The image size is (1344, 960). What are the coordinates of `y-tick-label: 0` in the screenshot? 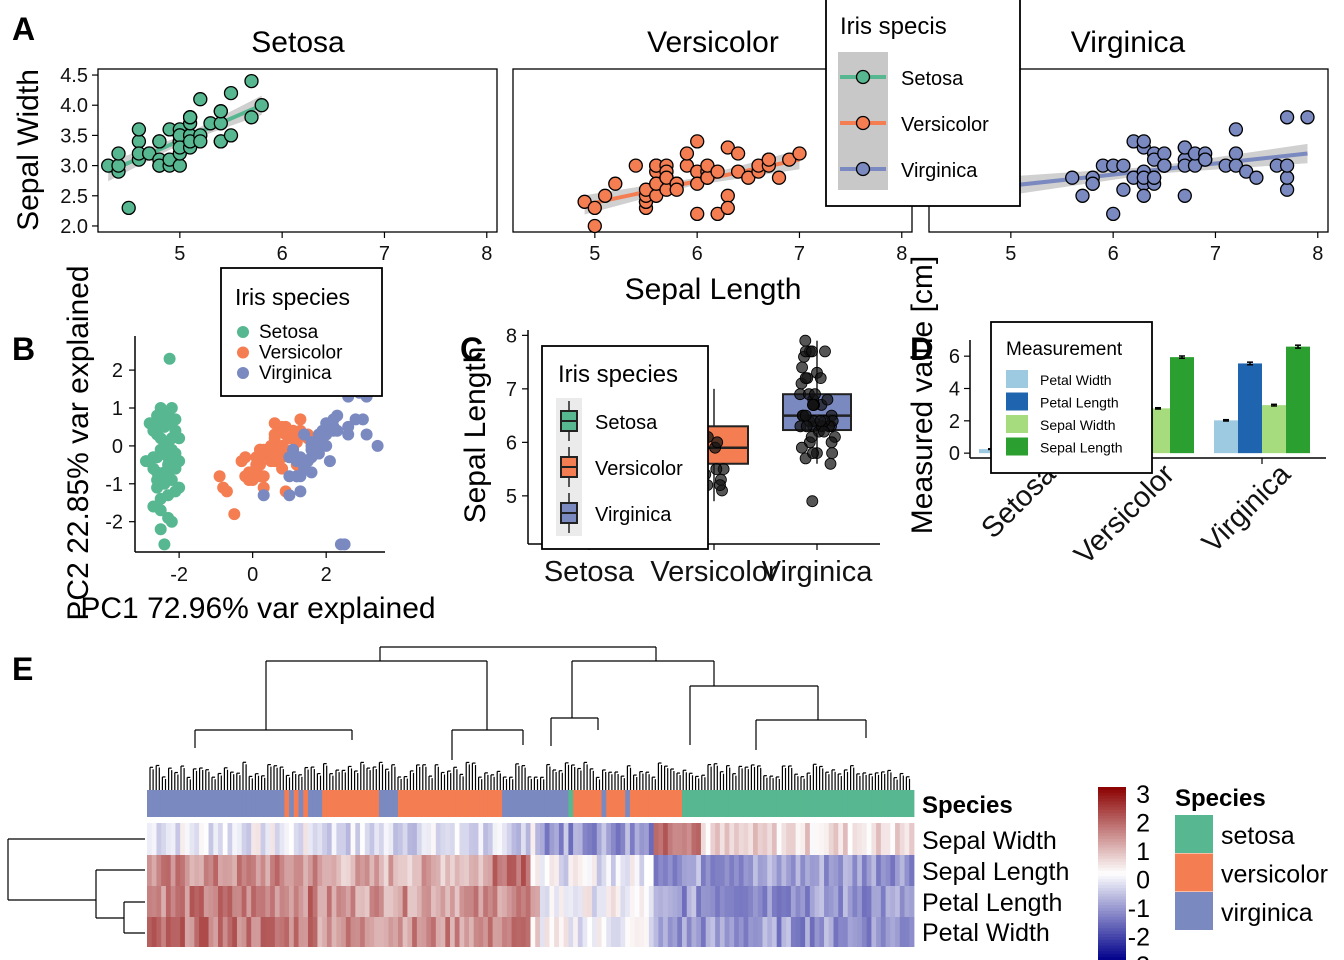 It's located at (117, 447).